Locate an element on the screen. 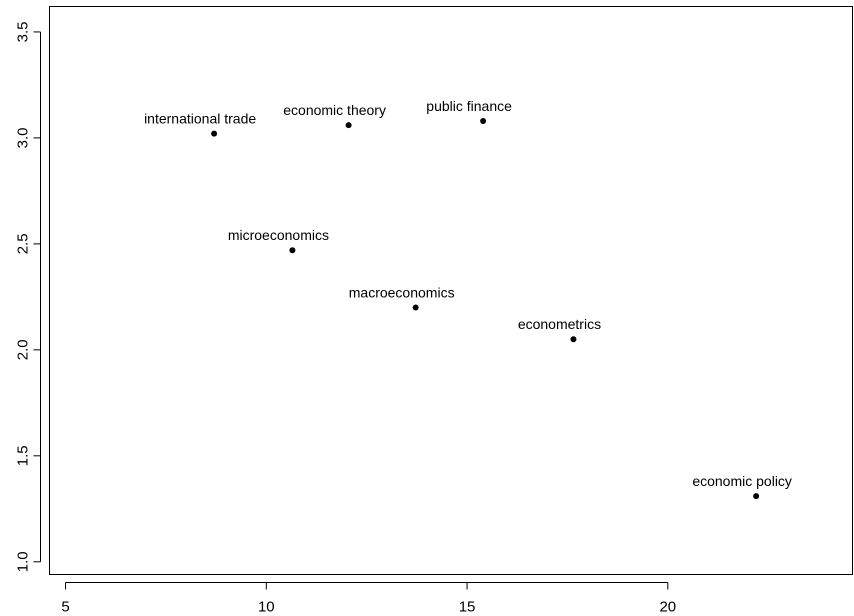  y-tick-label: 3.5 is located at coordinates (23, 32).